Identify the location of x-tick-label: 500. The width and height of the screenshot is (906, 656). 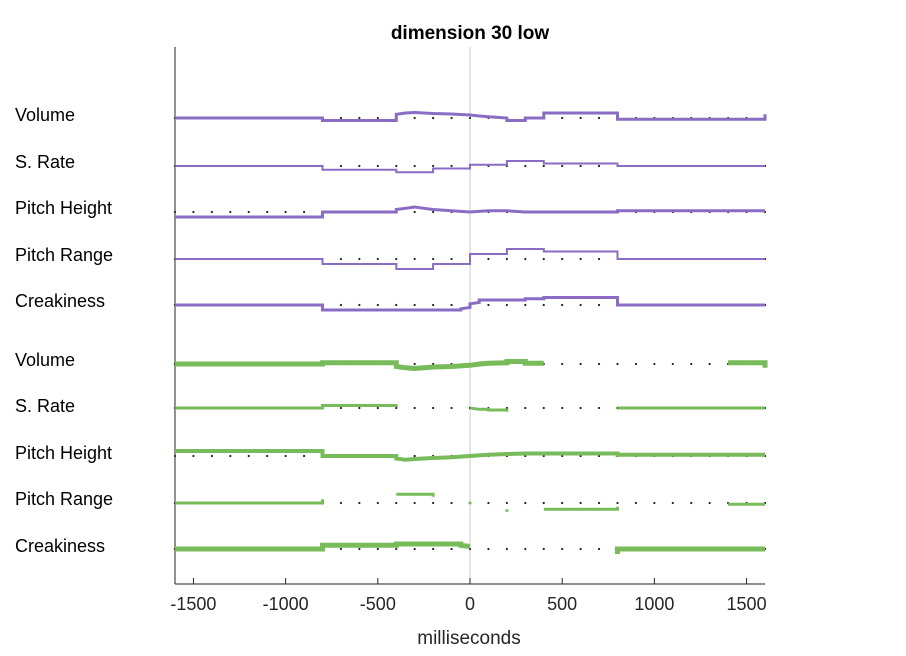
(562, 604).